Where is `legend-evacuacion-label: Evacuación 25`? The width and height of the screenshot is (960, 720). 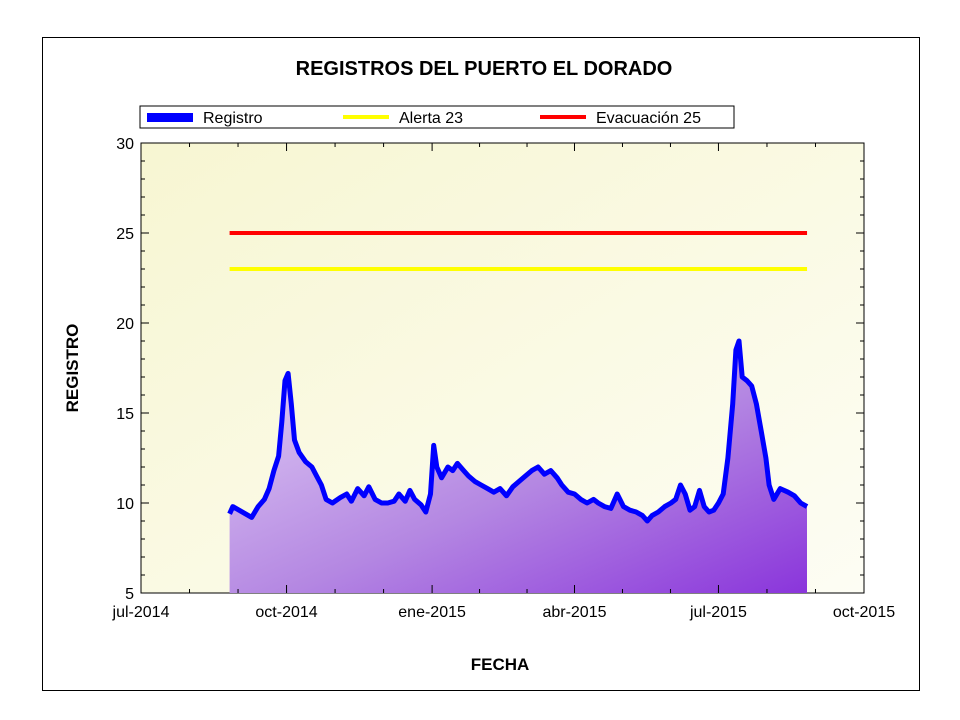
legend-evacuacion-label: Evacuación 25 is located at coordinates (648, 118).